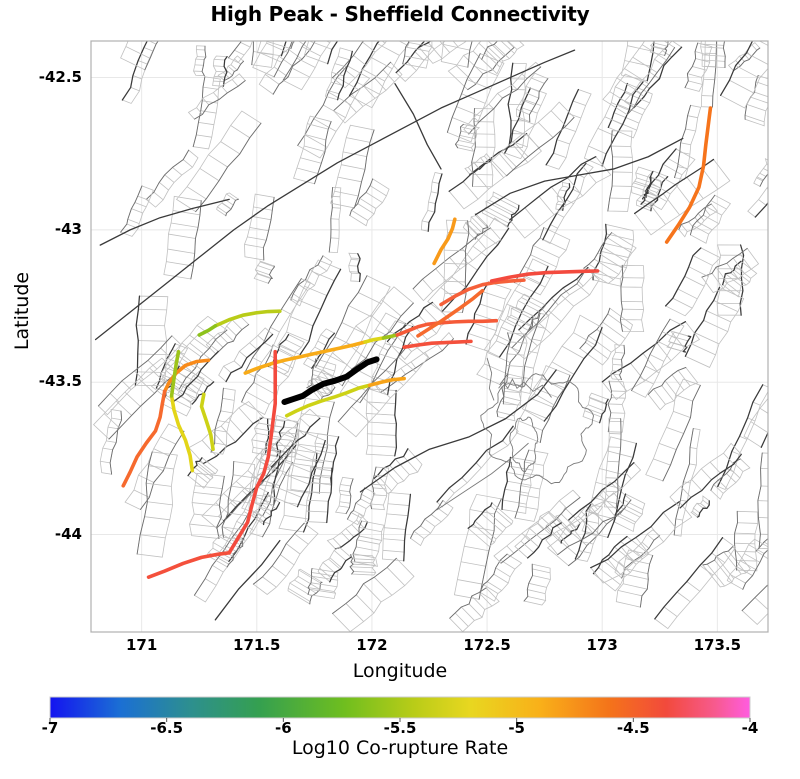 This screenshot has width=800, height=779. Describe the element at coordinates (257, 645) in the screenshot. I see `x-tick-1: 171.5` at that location.